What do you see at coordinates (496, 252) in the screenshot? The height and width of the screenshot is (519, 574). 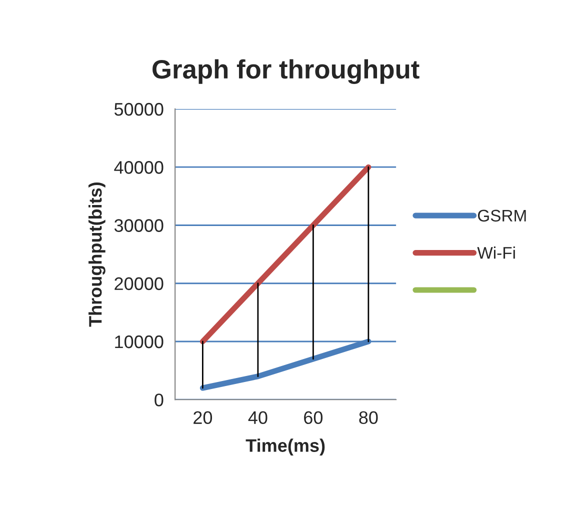 I see `legend-label: Wi-Fi` at bounding box center [496, 252].